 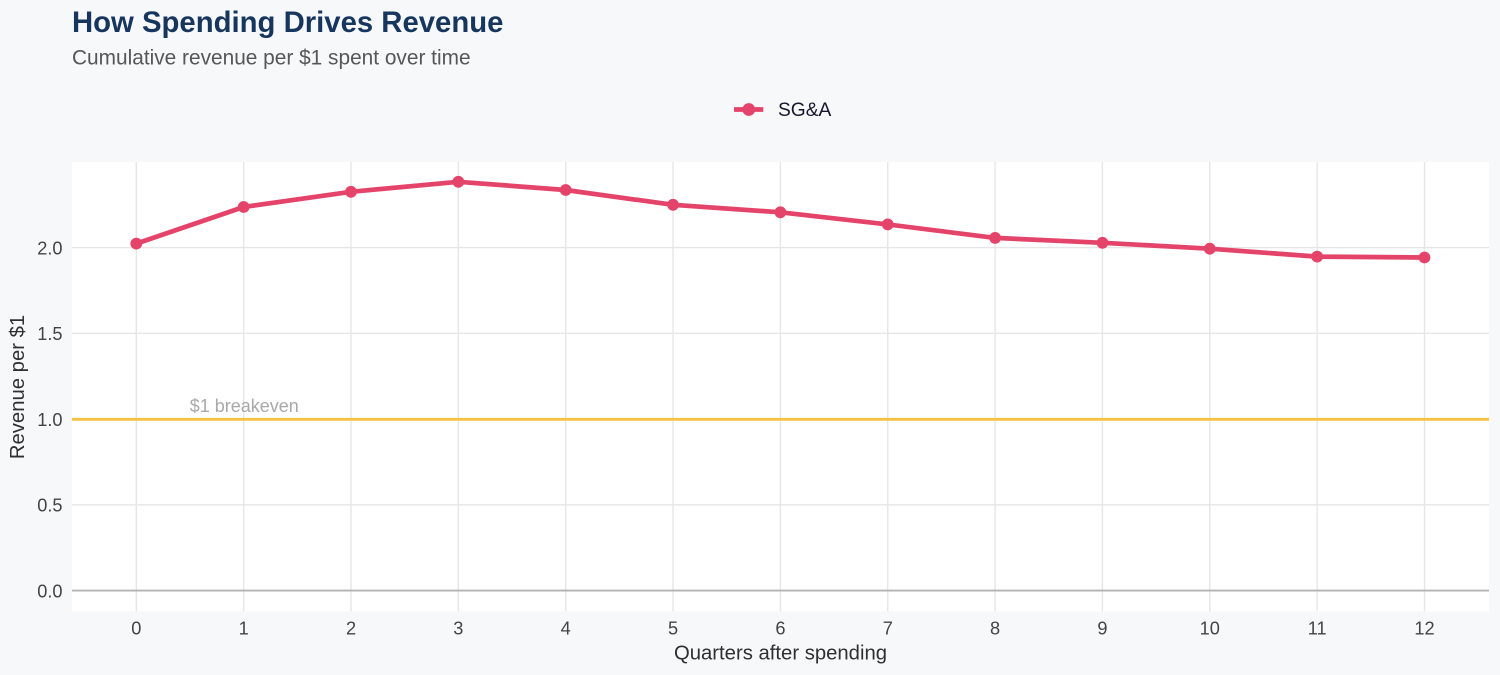 What do you see at coordinates (995, 629) in the screenshot?
I see `svg-text: 8` at bounding box center [995, 629].